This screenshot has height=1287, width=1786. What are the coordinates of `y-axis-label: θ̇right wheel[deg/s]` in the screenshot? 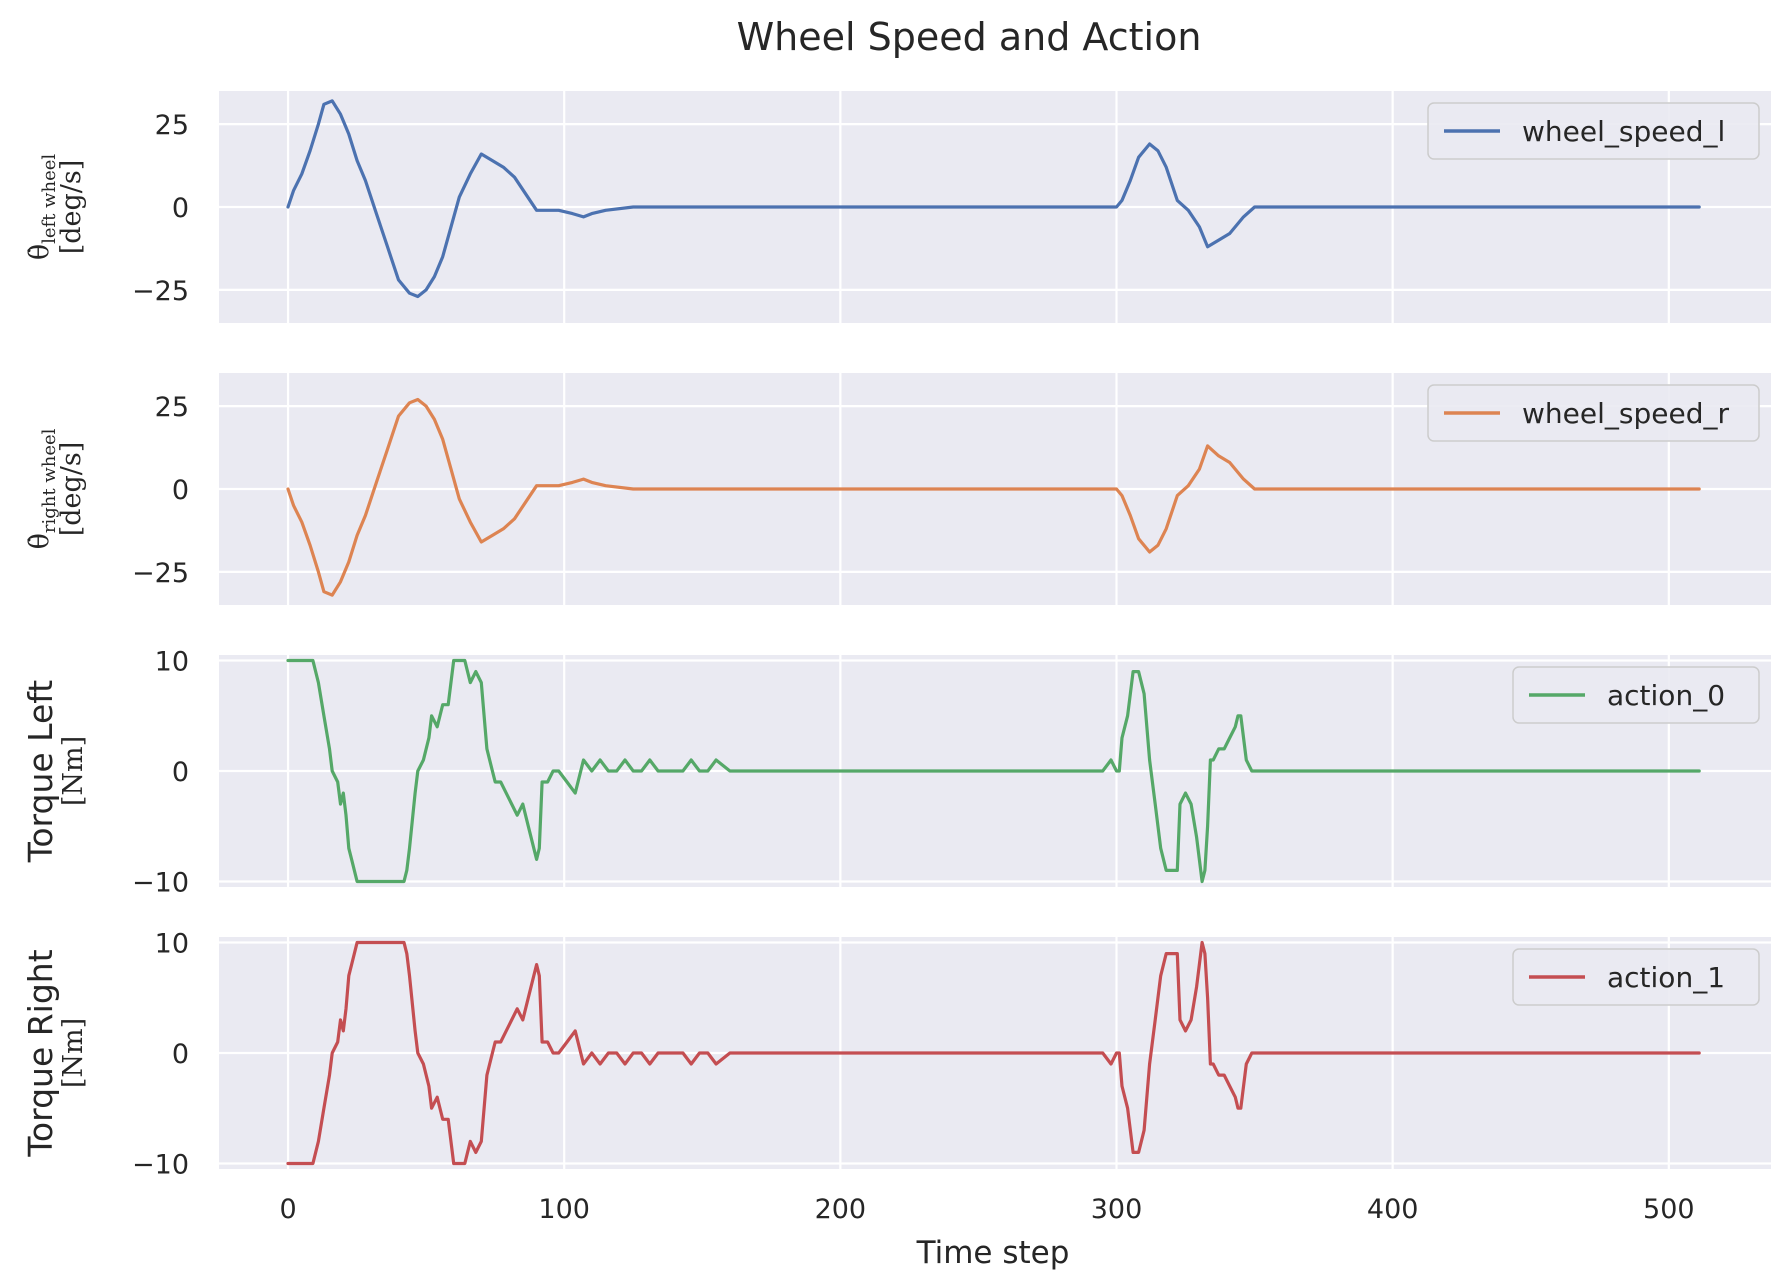 It's located at (55, 488).